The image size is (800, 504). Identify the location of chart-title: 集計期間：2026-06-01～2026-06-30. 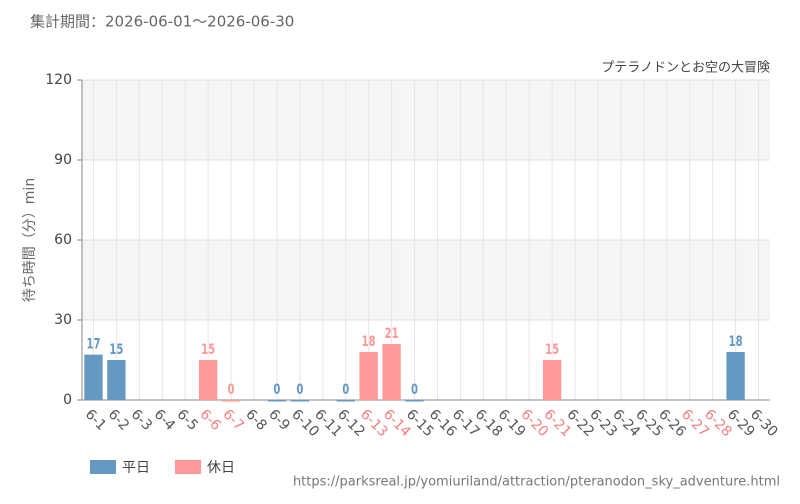
(162, 22).